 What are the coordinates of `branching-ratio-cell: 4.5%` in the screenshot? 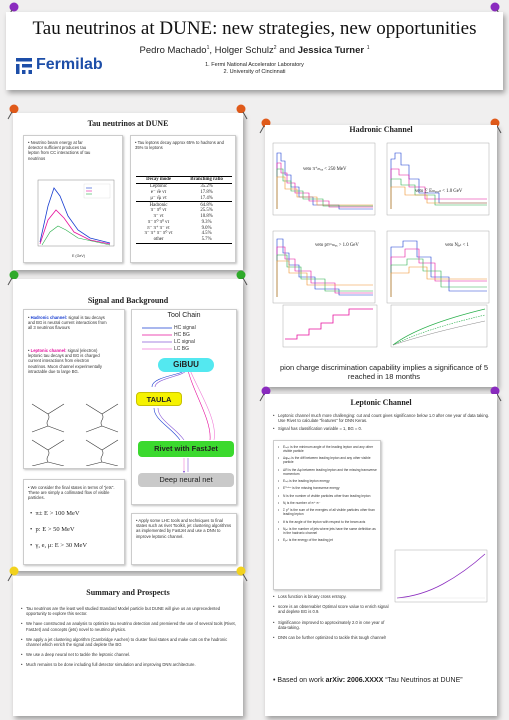 It's located at (206, 234).